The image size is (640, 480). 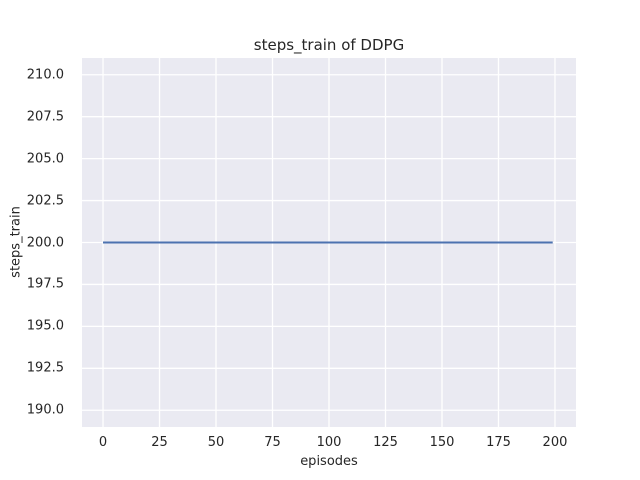 What do you see at coordinates (45, 368) in the screenshot?
I see `y-tick-label: 192.5` at bounding box center [45, 368].